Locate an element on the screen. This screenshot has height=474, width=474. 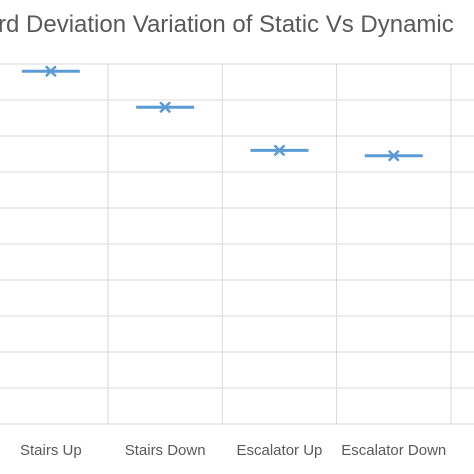
x-tick-label: Stairs Up is located at coordinates (51, 450).